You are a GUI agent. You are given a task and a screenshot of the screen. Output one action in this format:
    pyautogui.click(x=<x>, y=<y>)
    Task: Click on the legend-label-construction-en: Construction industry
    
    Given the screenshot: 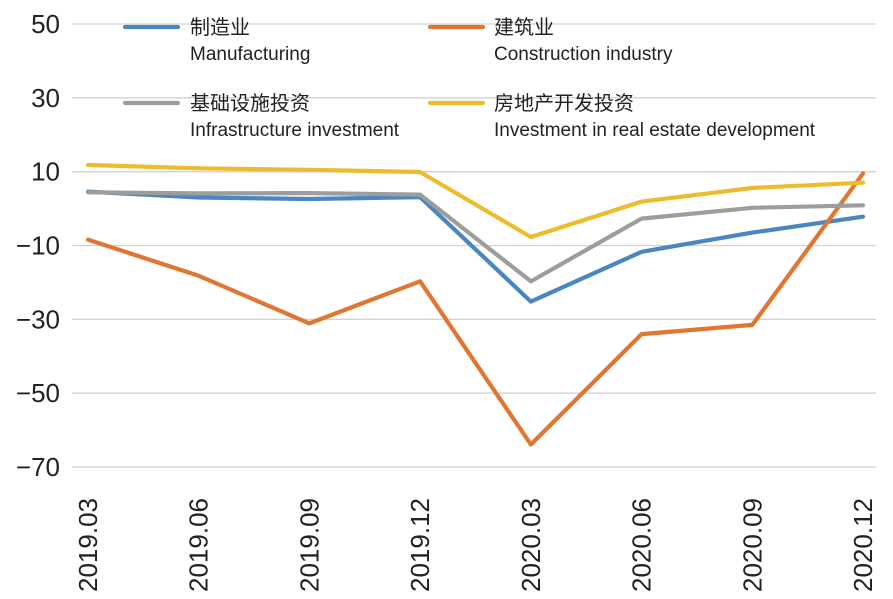 What is the action you would take?
    pyautogui.click(x=583, y=54)
    